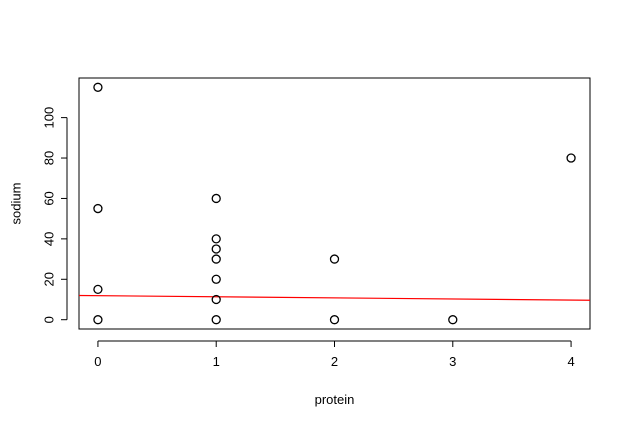 Image resolution: width=631 pixels, height=428 pixels. Describe the element at coordinates (48, 239) in the screenshot. I see `y-tick-label: 40` at that location.